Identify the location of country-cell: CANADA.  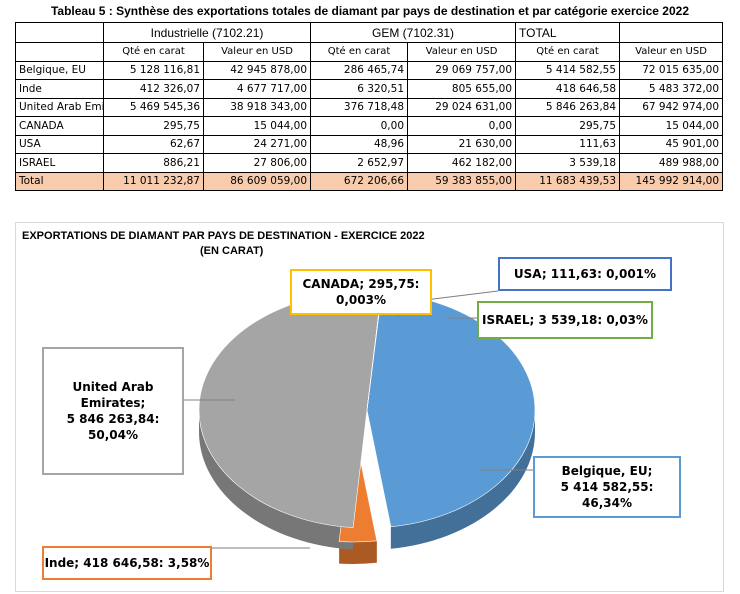
(59, 126).